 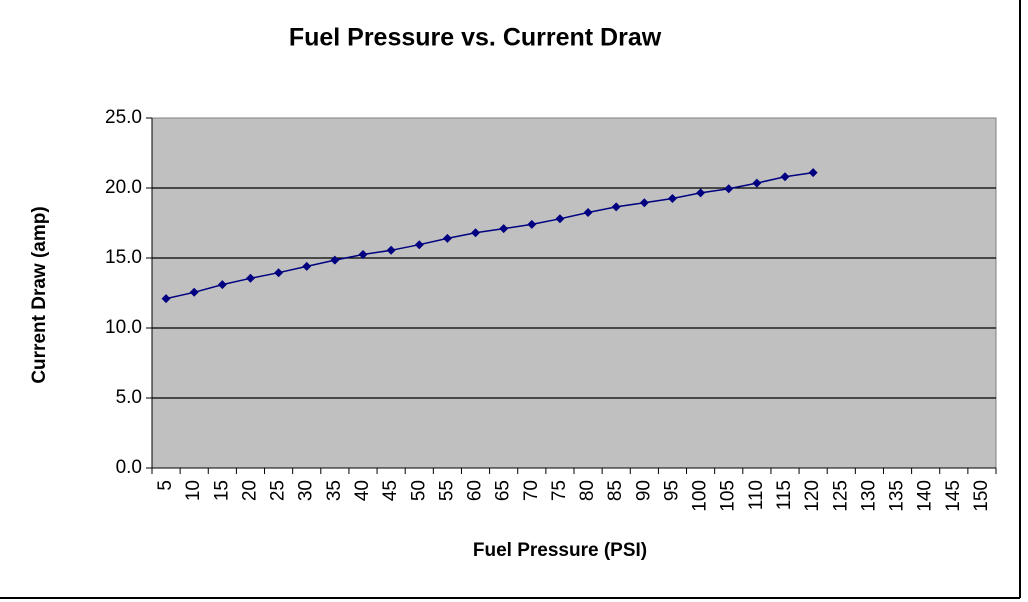 I want to click on x-tick-label: 70, so click(x=531, y=490).